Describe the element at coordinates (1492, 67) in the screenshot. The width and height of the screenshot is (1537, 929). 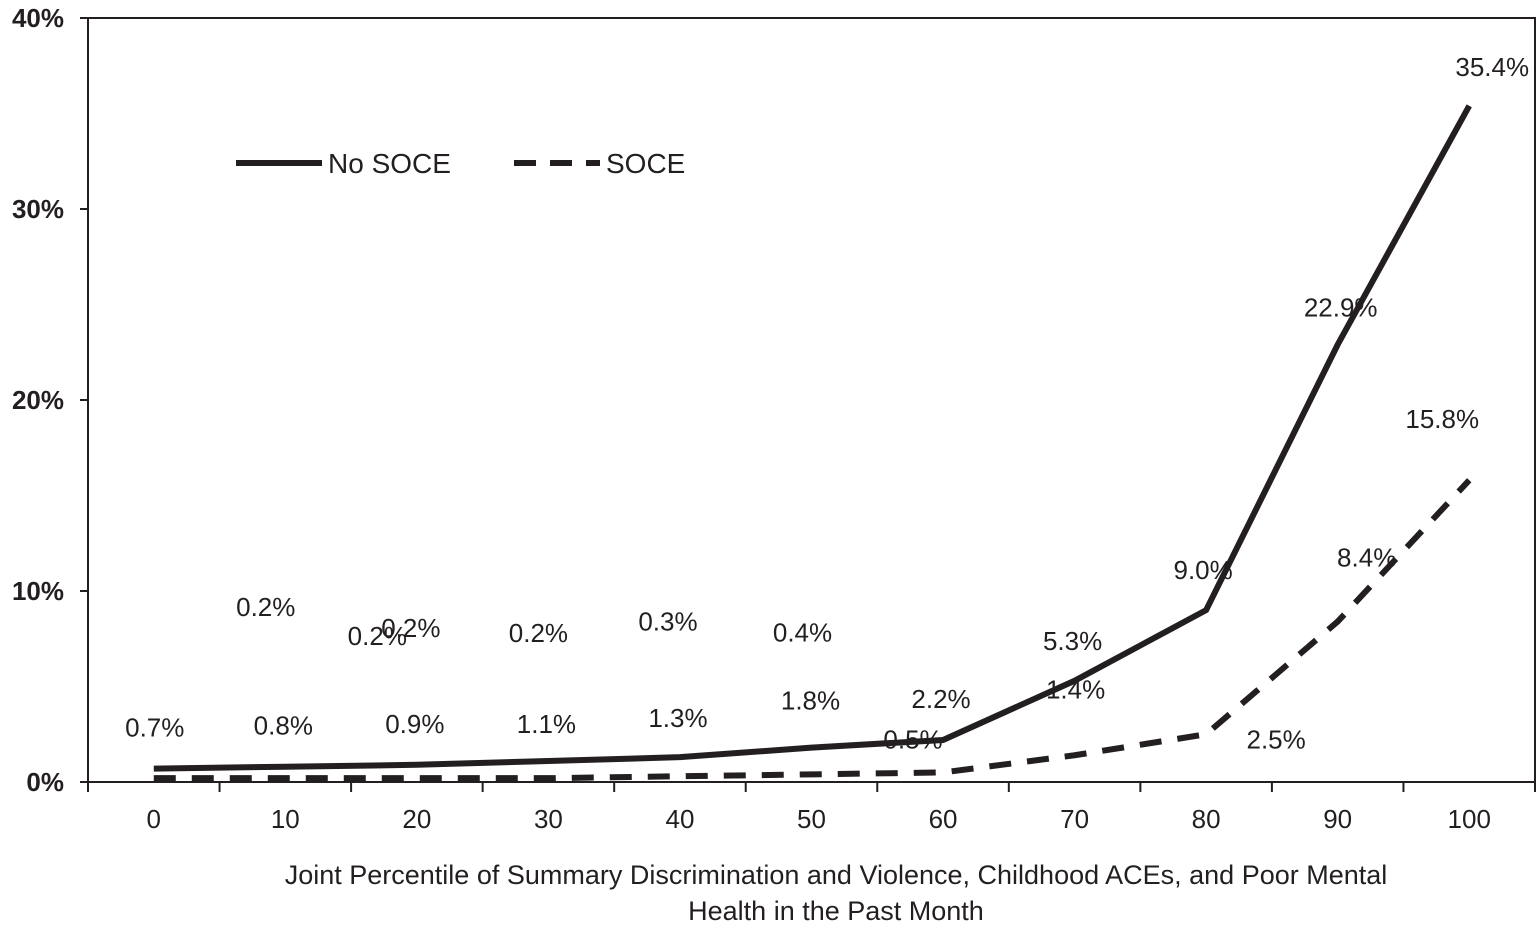
I see `data-label-no-soce: 35.4%` at that location.